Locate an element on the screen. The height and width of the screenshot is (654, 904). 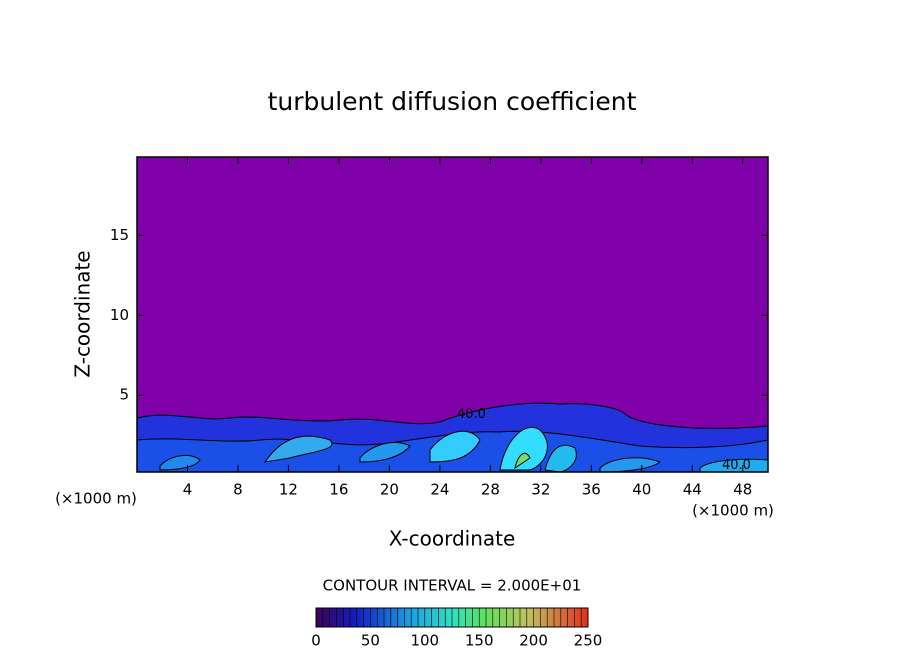
x-tick-label: 48 is located at coordinates (742, 490).